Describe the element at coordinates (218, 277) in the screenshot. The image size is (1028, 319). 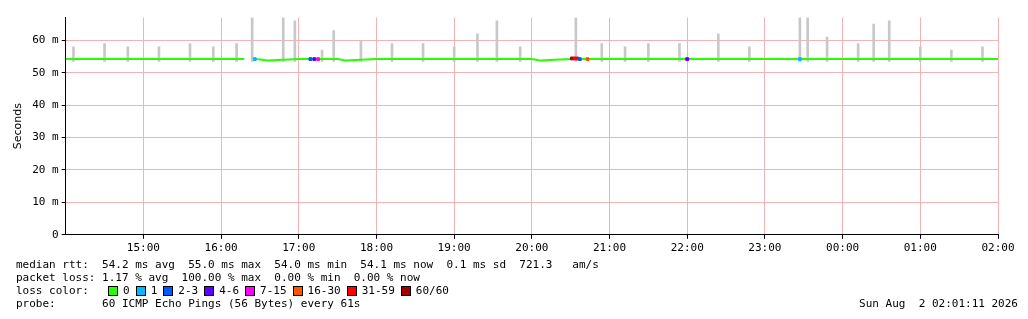
I see `text: packet loss: 1.17 % avg 100.00 % max 0.00 % min 0.00 % now` at that location.